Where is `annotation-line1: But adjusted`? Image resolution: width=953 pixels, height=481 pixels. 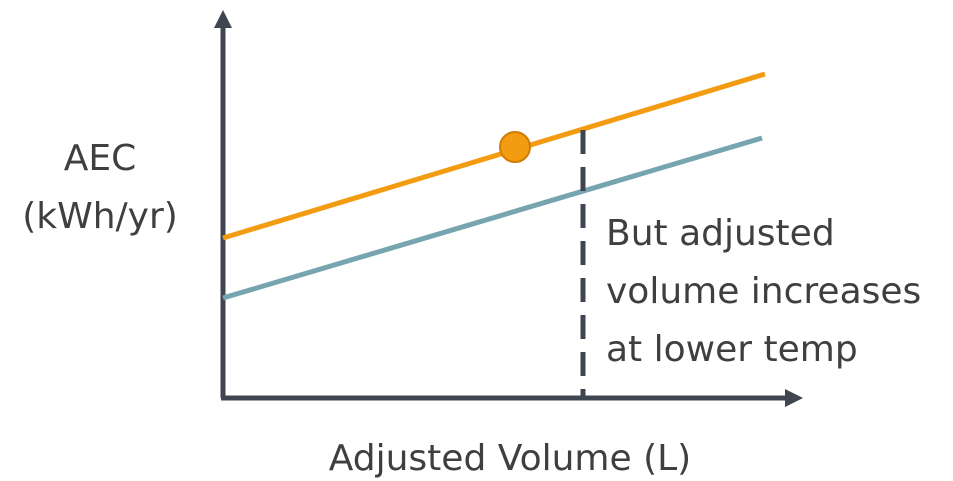
annotation-line1: But adjusted is located at coordinates (720, 233).